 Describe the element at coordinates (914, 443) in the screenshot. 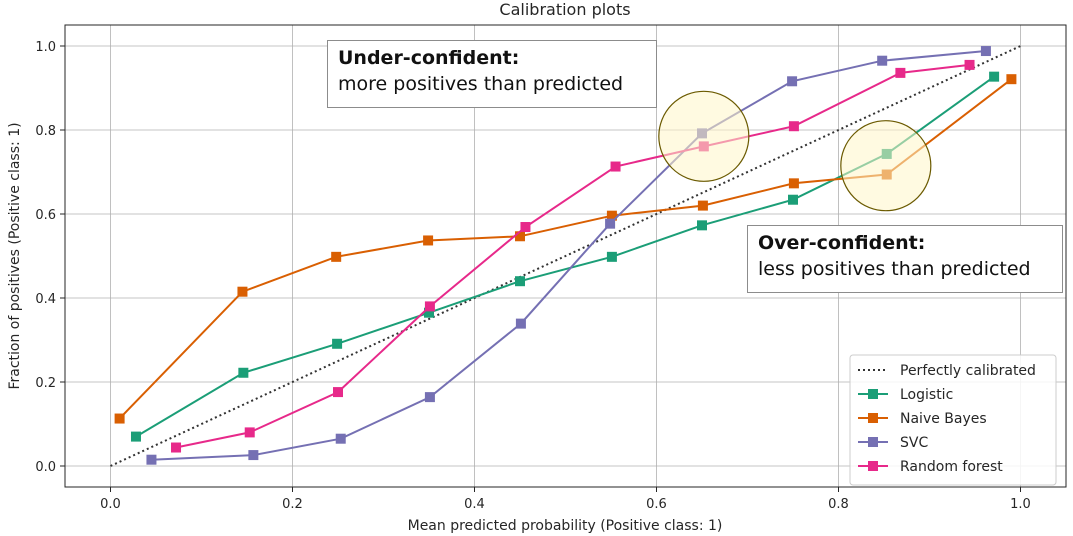

I see `legend-label-svc: SVC` at that location.